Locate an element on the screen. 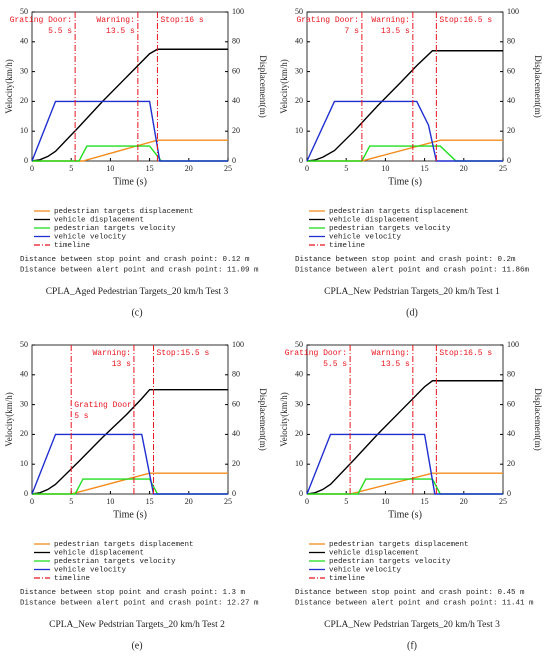 This screenshot has height=657, width=550. panel-label: (c) is located at coordinates (136, 312).